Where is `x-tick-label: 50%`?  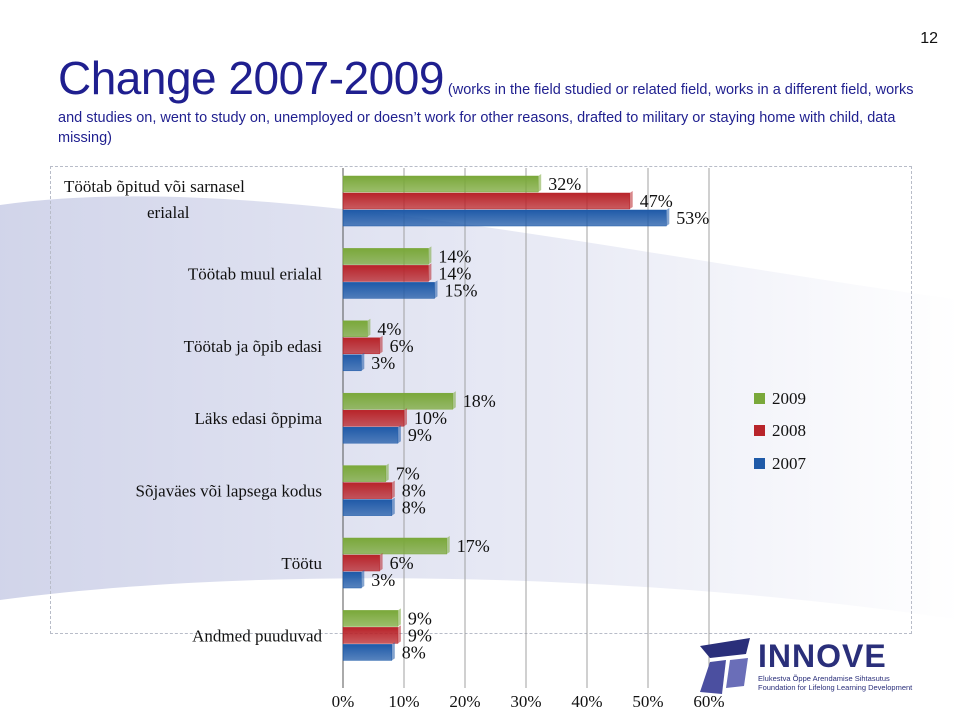 x-tick-label: 50% is located at coordinates (647, 701).